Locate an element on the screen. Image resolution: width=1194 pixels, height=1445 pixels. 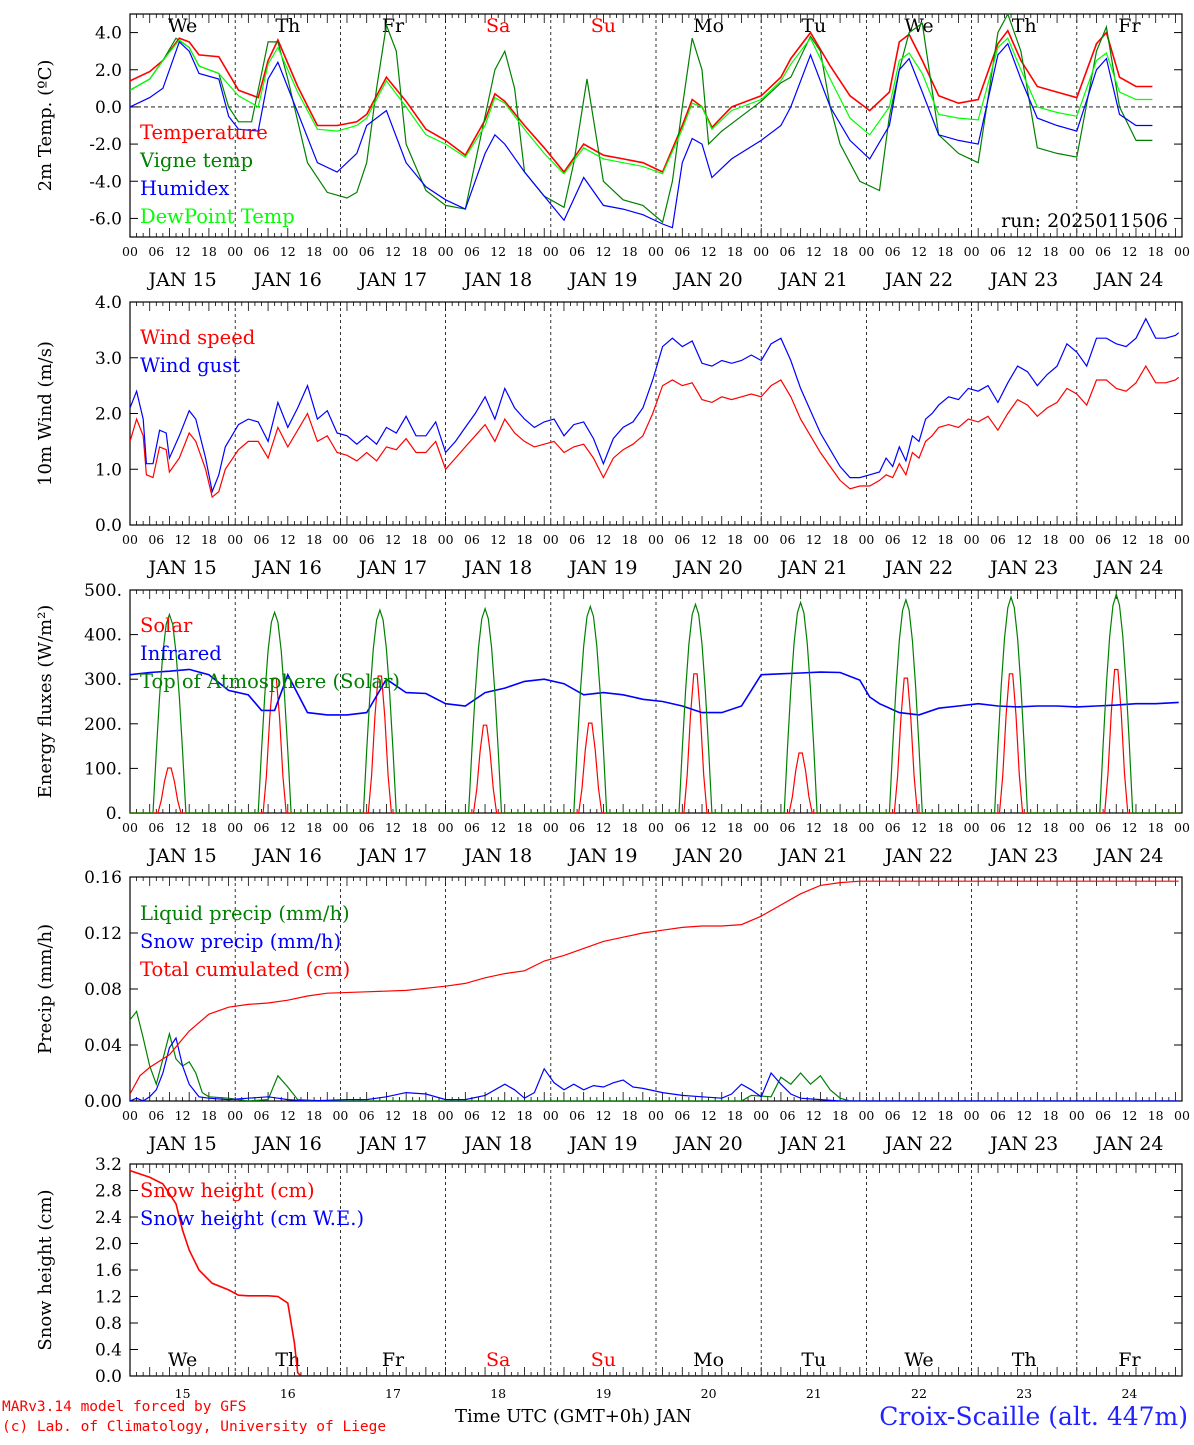
date-label: JAN 16 is located at coordinates (287, 568).